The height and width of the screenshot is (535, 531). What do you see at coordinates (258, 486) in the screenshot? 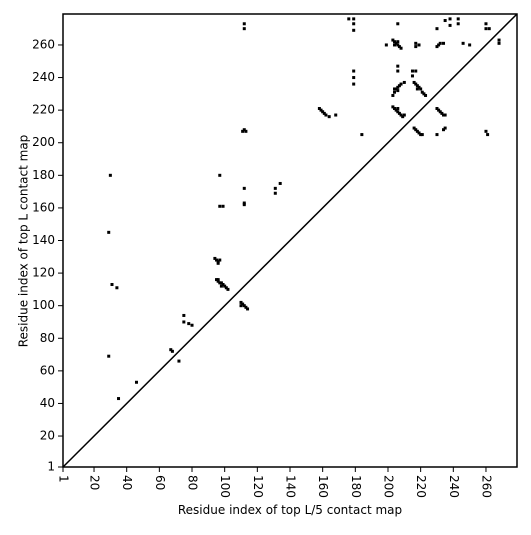
I see `x-tick-label: 120` at bounding box center [258, 486].